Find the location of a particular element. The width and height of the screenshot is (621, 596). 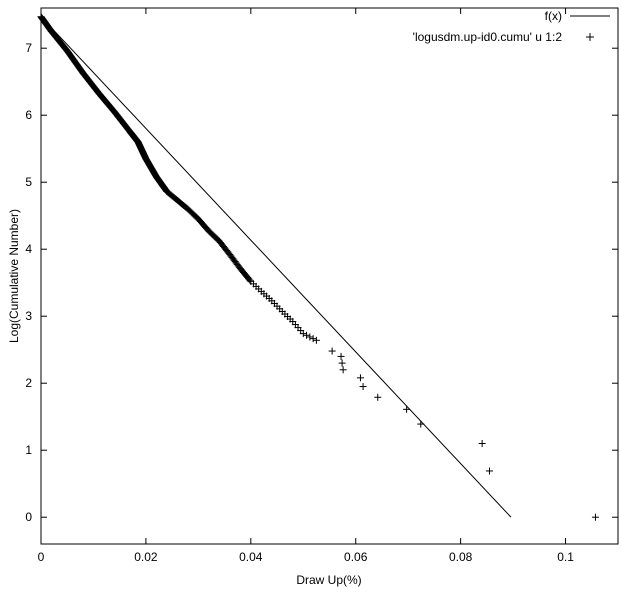

y-tick-label: 1 is located at coordinates (28, 450).